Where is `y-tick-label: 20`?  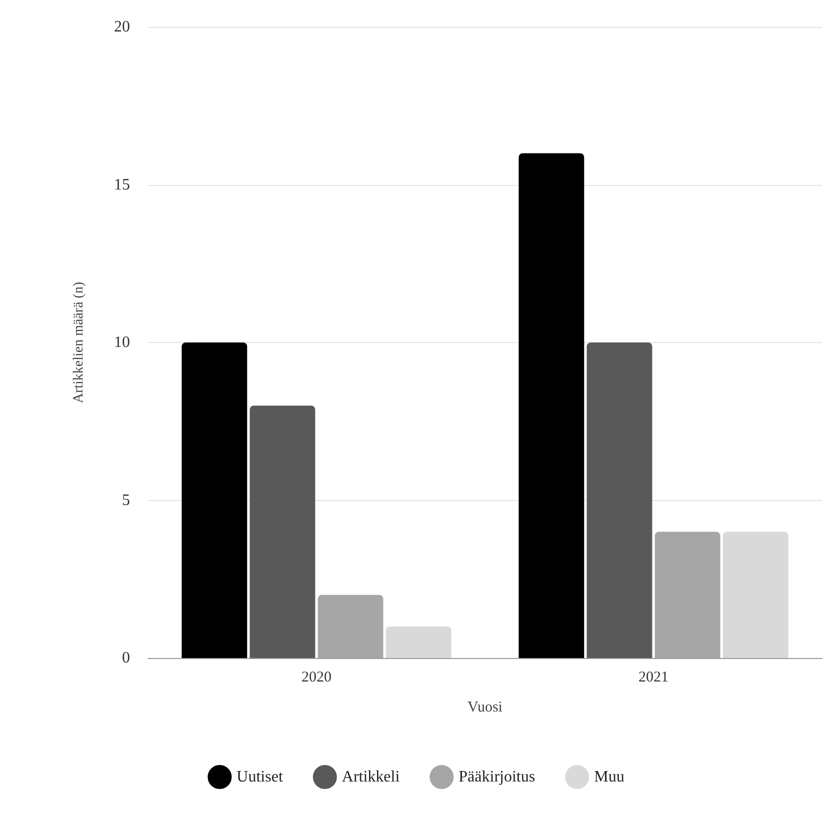
y-tick-label: 20 is located at coordinates (122, 27).